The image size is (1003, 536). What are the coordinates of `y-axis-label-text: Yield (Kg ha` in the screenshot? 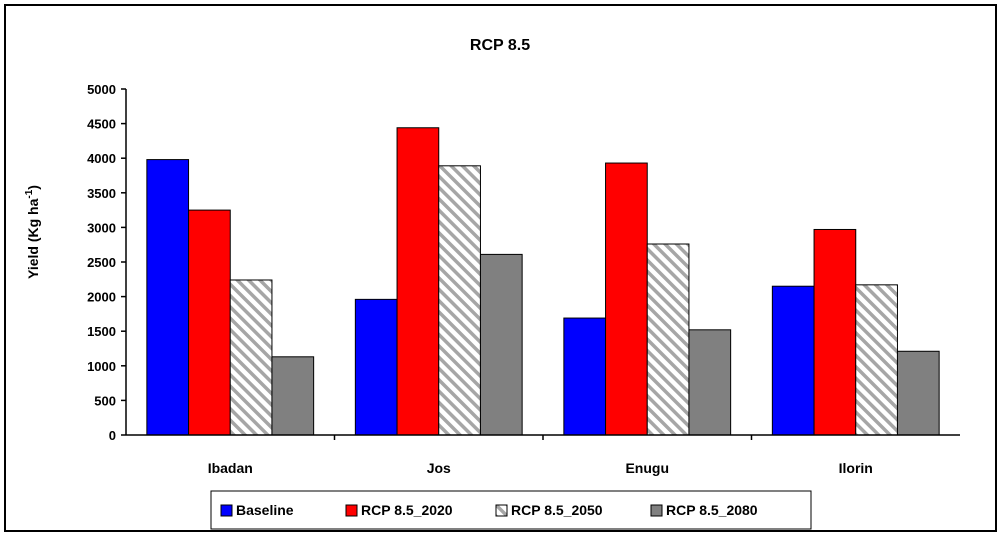 It's located at (33, 238).